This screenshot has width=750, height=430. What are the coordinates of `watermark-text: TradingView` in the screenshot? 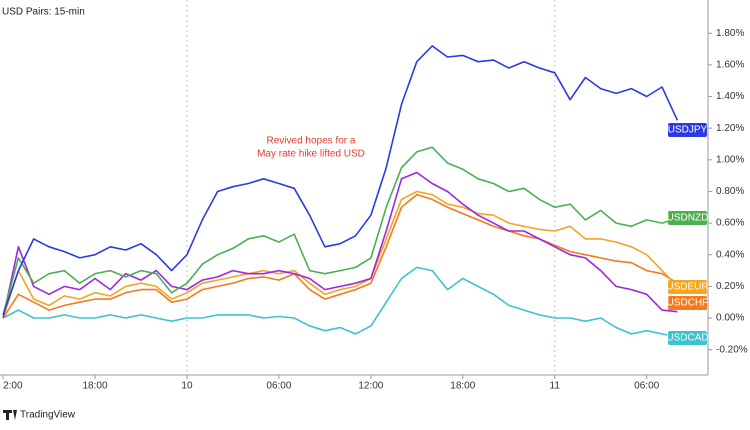 It's located at (48, 415).